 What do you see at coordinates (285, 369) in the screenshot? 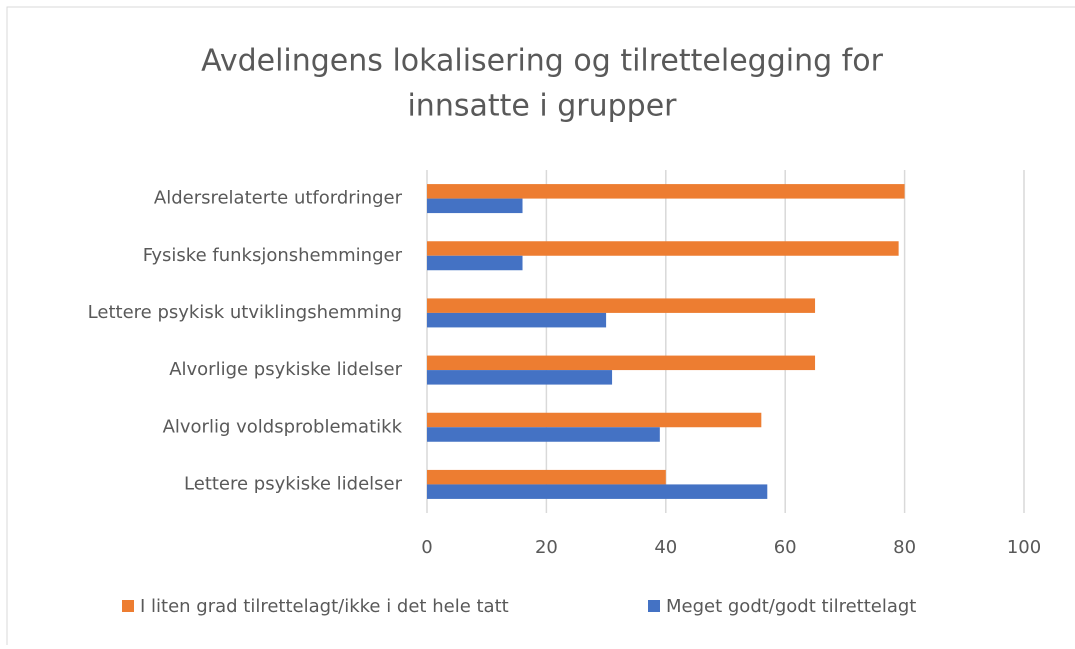
I see `y-tick-label: Alvorlige psykiske lidelser` at bounding box center [285, 369].